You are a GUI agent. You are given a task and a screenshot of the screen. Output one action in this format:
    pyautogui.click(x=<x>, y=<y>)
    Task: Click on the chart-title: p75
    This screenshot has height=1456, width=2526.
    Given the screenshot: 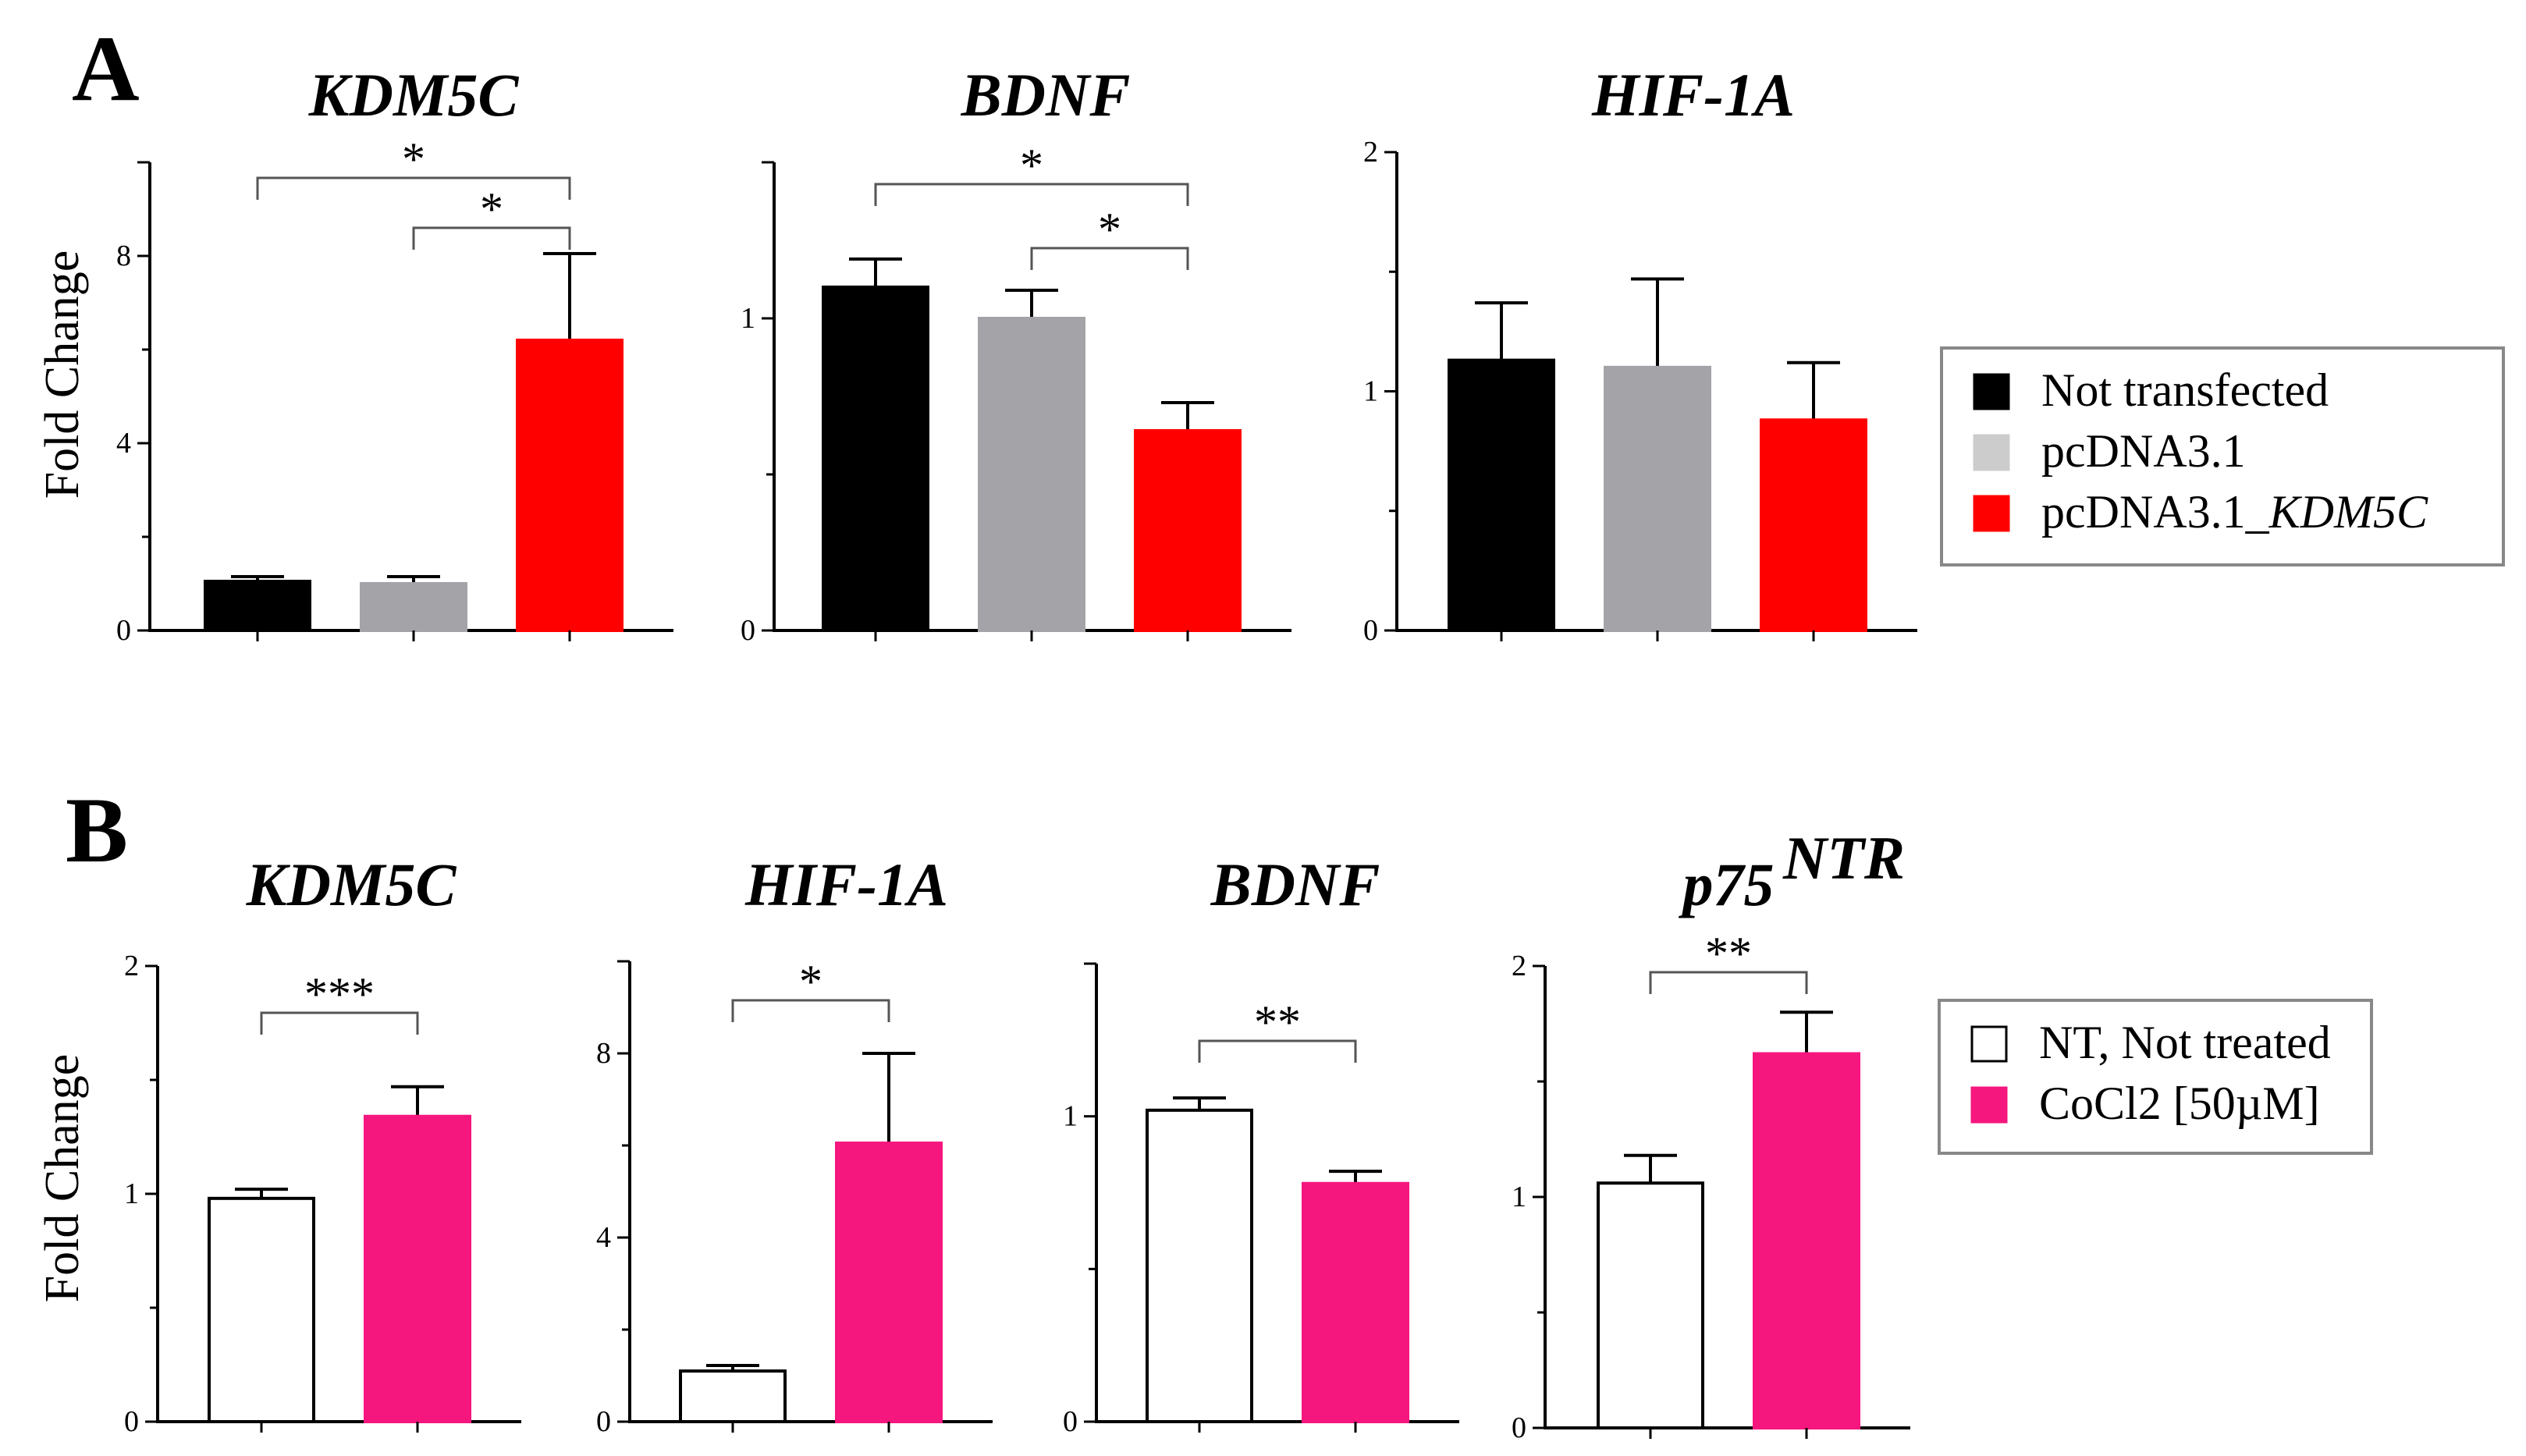 What is the action you would take?
    pyautogui.click(x=1727, y=885)
    